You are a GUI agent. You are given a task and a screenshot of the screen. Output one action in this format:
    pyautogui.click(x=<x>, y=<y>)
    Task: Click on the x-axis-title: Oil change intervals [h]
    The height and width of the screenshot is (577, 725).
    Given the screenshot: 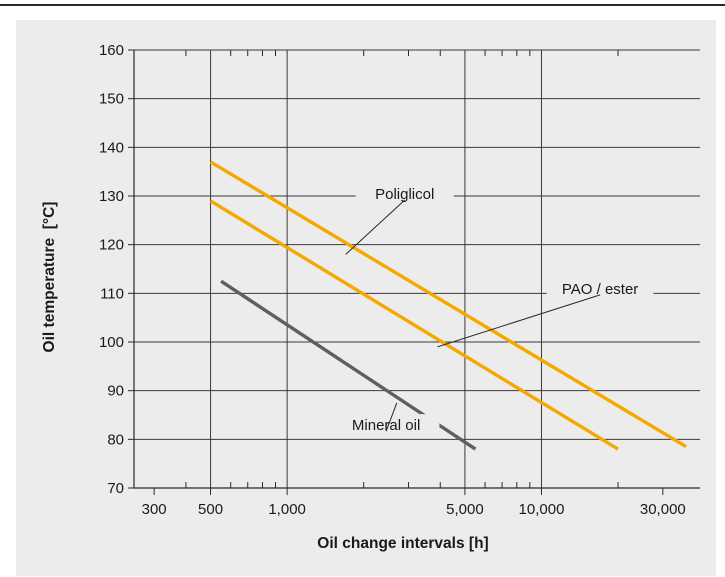 What is the action you would take?
    pyautogui.click(x=402, y=543)
    